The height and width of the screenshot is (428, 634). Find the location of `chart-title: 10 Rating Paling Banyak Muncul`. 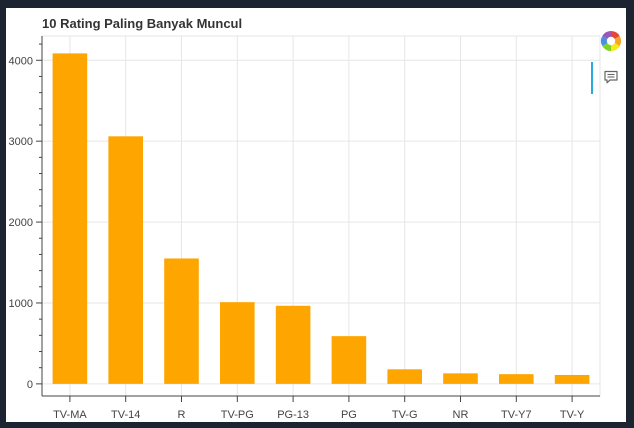

chart-title: 10 Rating Paling Banyak Muncul is located at coordinates (142, 23).